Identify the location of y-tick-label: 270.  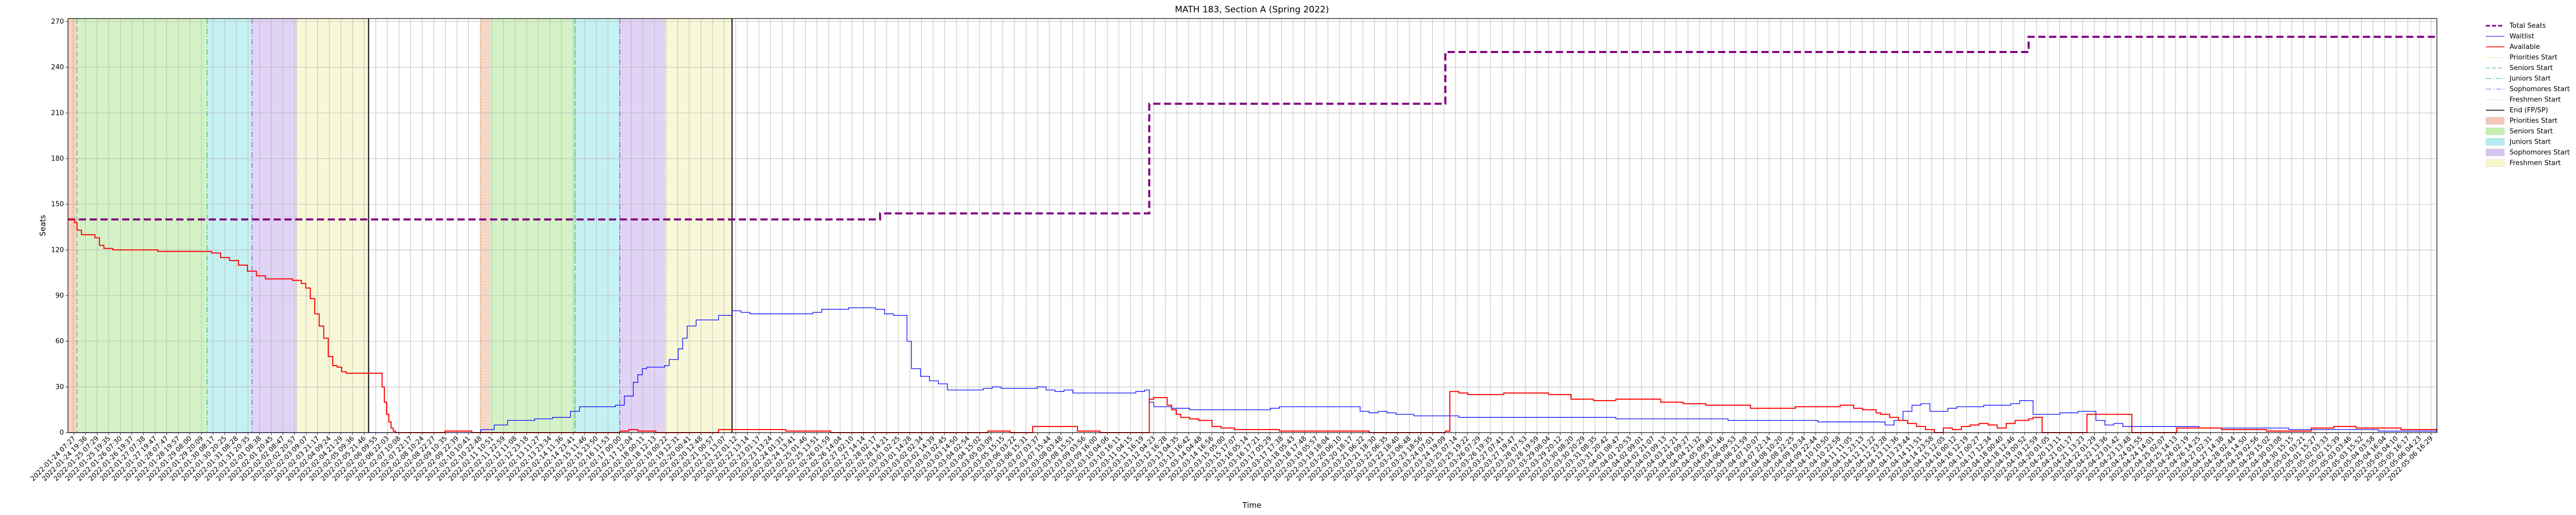
(57, 22).